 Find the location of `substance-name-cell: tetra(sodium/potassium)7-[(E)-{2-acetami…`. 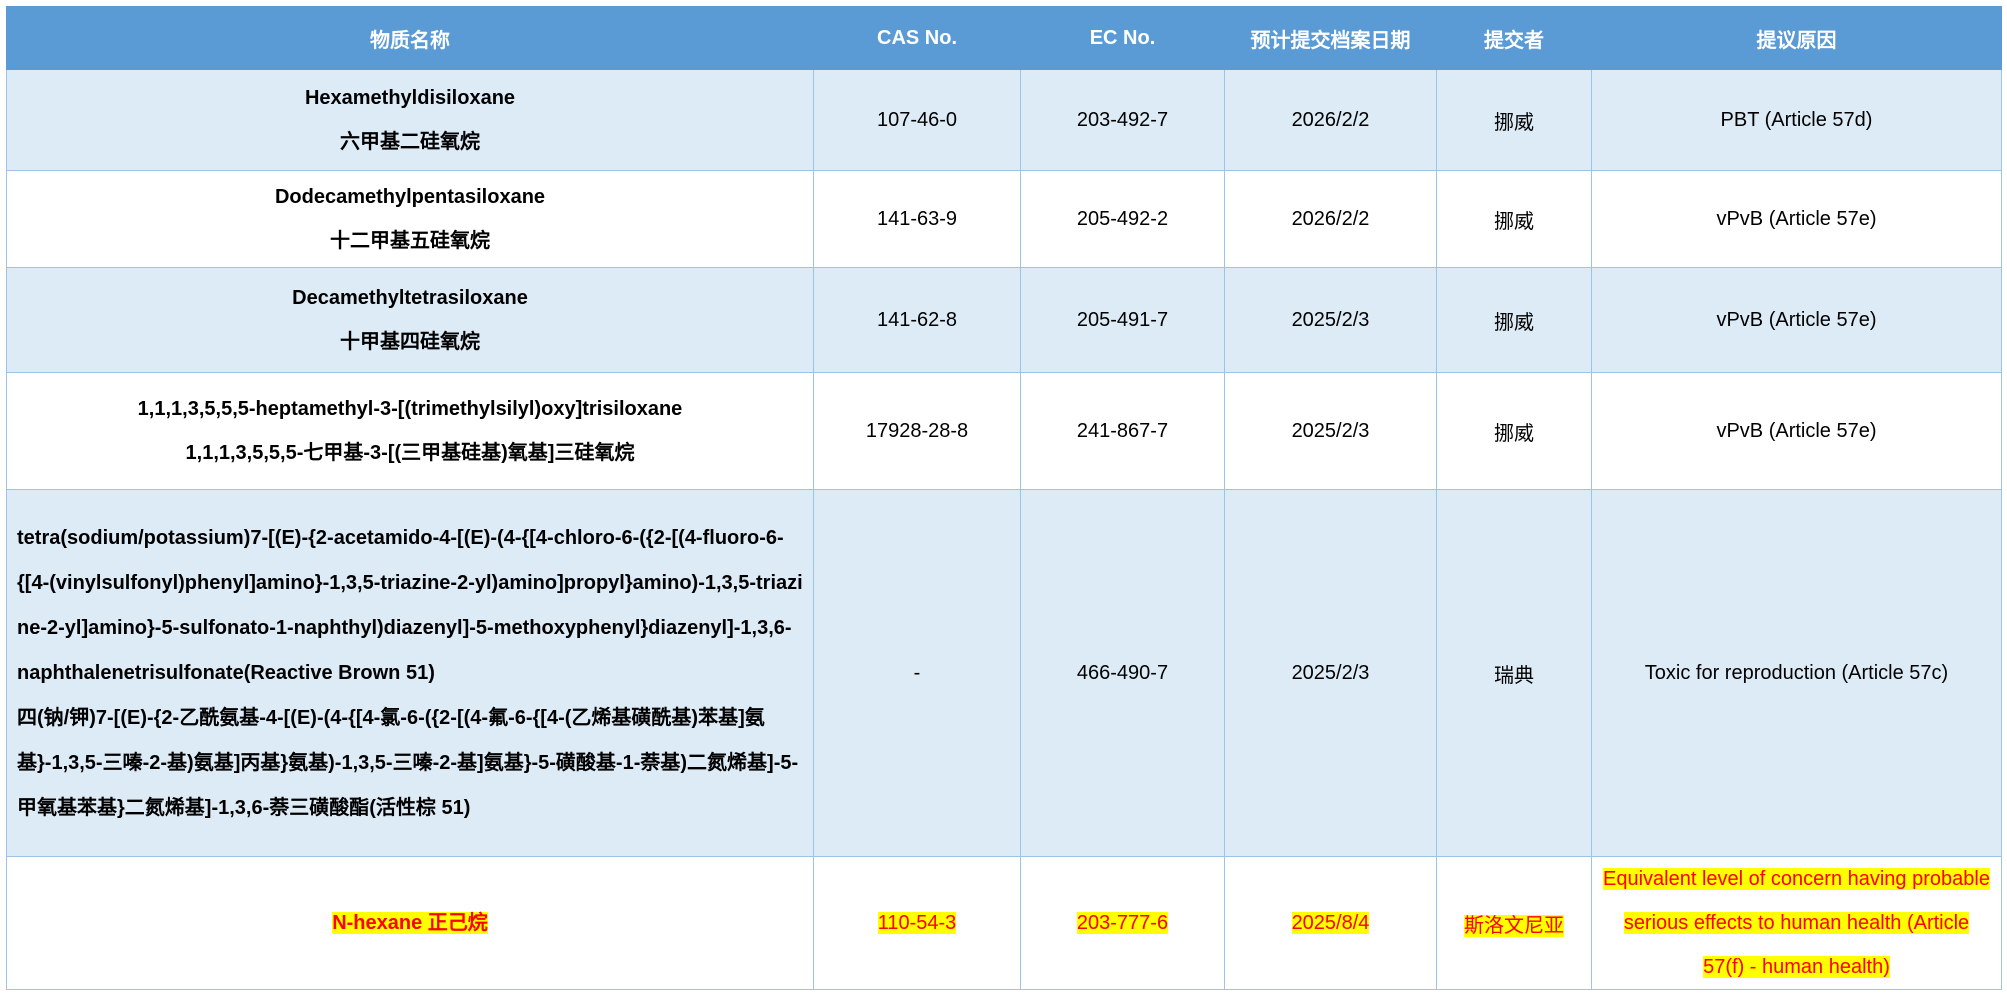

substance-name-cell: tetra(sodium/potassium)7-[(E)-{2-acetami… is located at coordinates (410, 673).